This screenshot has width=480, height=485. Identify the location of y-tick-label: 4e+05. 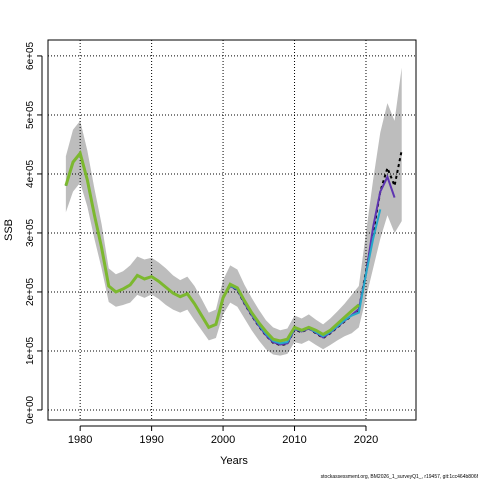
(30, 173).